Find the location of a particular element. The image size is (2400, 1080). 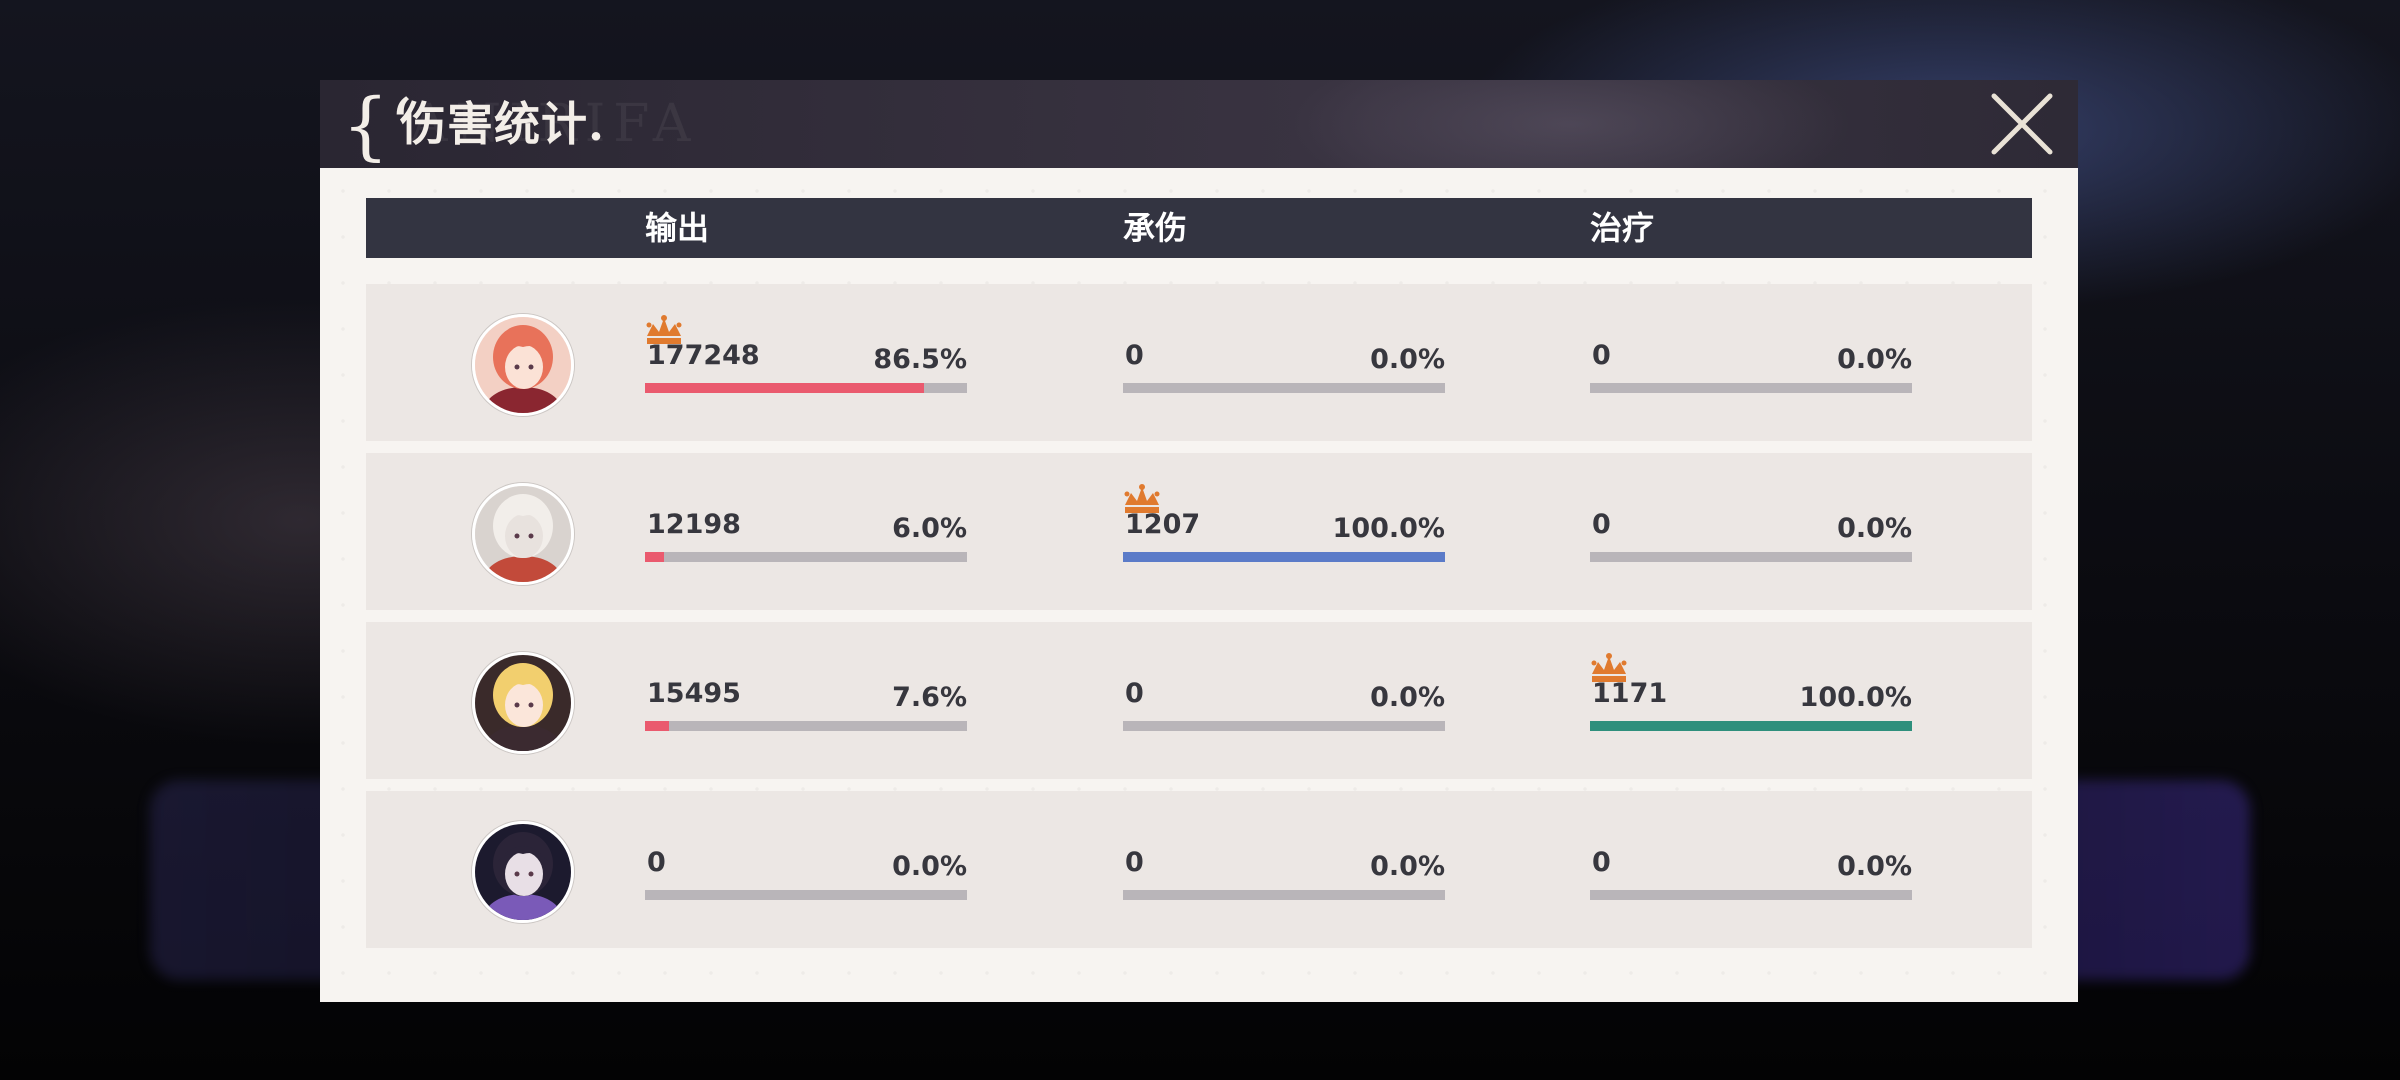

stat-percent: 7.6% is located at coordinates (929, 697).